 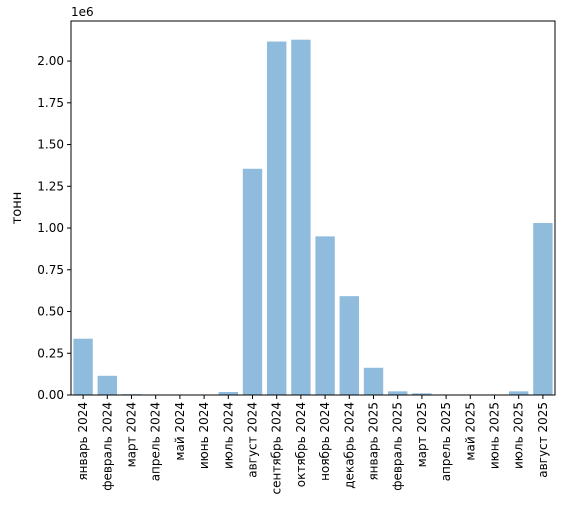 I want to click on x-tick-label: декабрь 2024, so click(x=349, y=445).